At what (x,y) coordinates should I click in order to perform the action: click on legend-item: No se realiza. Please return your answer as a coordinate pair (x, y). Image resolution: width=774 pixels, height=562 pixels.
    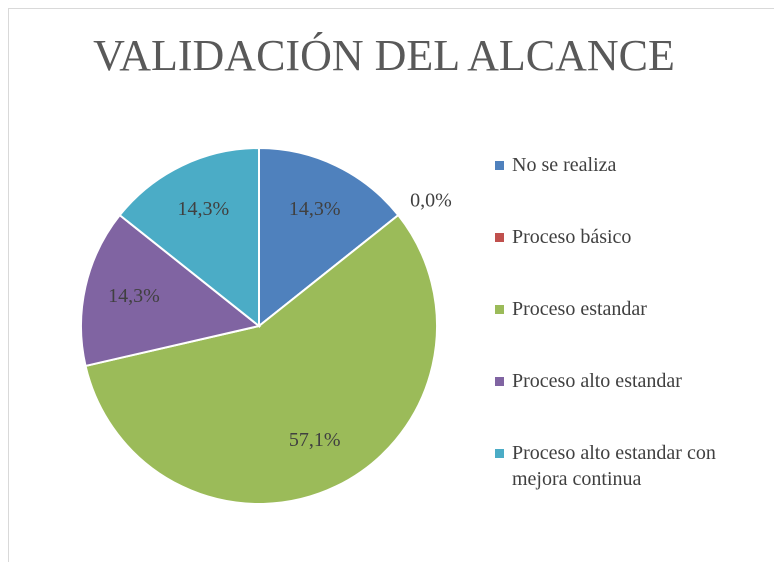
    Looking at the image, I should click on (615, 188).